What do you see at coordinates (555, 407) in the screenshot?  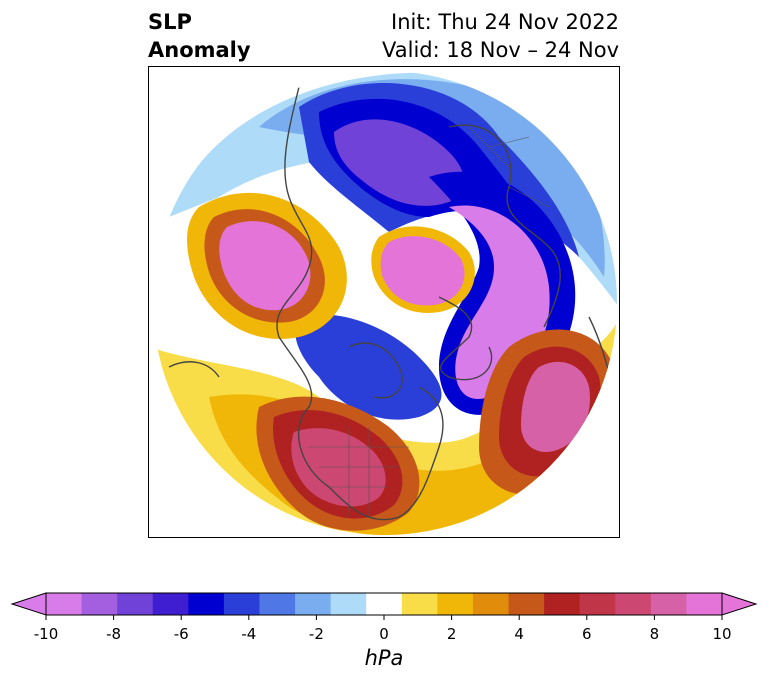 I see `anomaly-east-ridge-core` at bounding box center [555, 407].